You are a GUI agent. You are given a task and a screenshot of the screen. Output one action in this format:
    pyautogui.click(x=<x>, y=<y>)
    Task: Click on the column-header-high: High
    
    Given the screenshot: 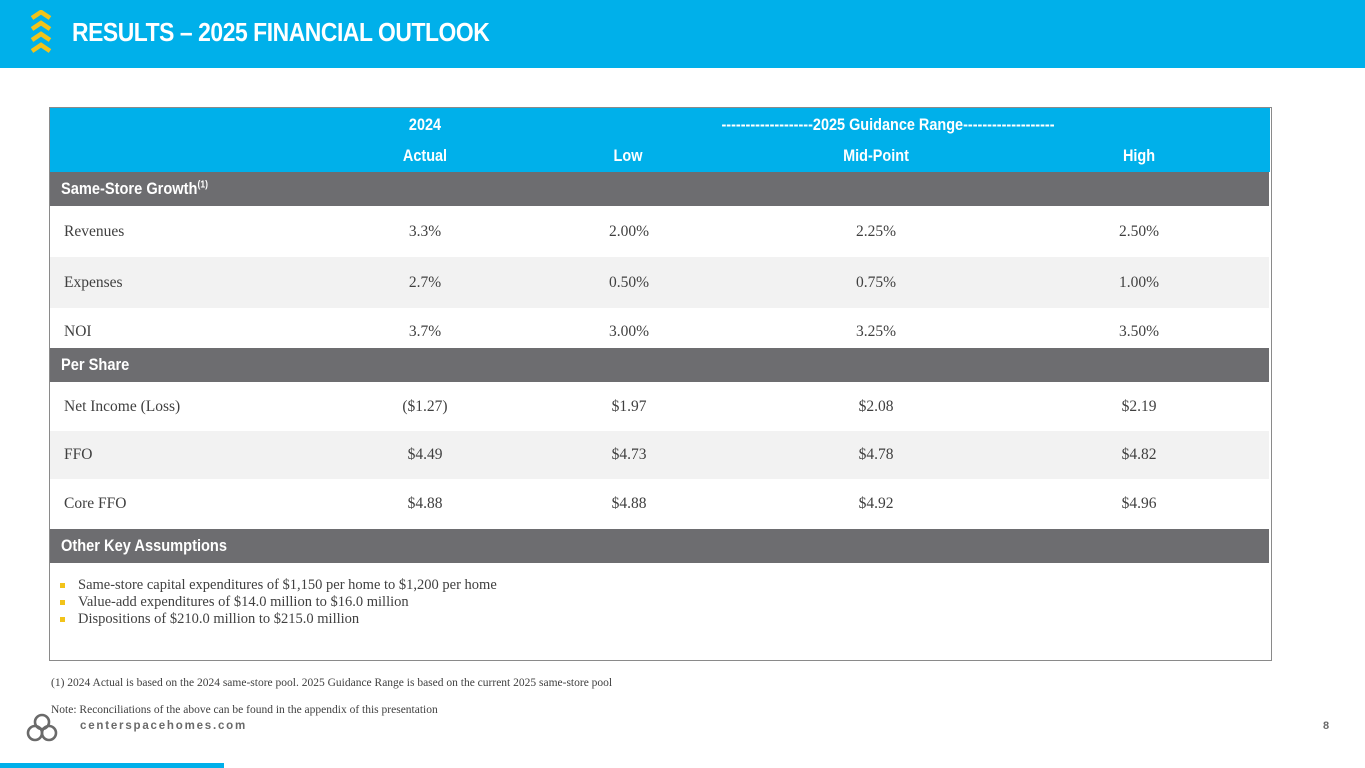 What is the action you would take?
    pyautogui.click(x=1139, y=155)
    